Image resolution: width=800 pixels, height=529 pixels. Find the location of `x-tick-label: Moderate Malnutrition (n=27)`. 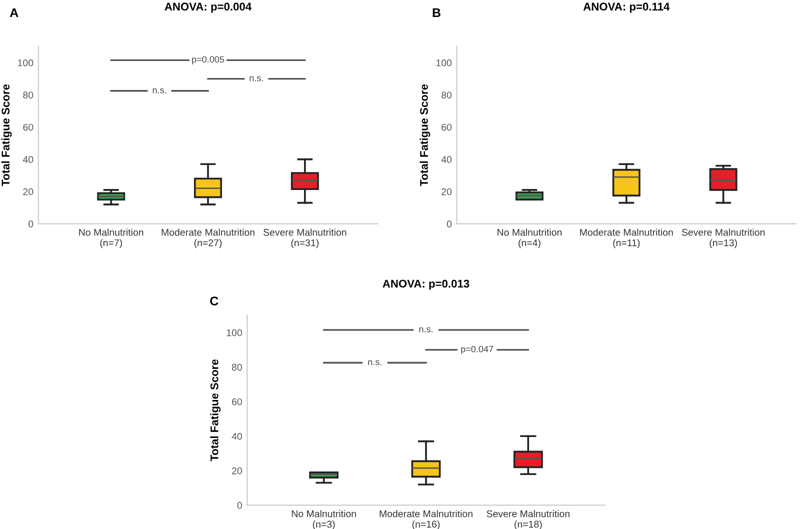

x-tick-label: Moderate Malnutrition (n=27) is located at coordinates (208, 238).